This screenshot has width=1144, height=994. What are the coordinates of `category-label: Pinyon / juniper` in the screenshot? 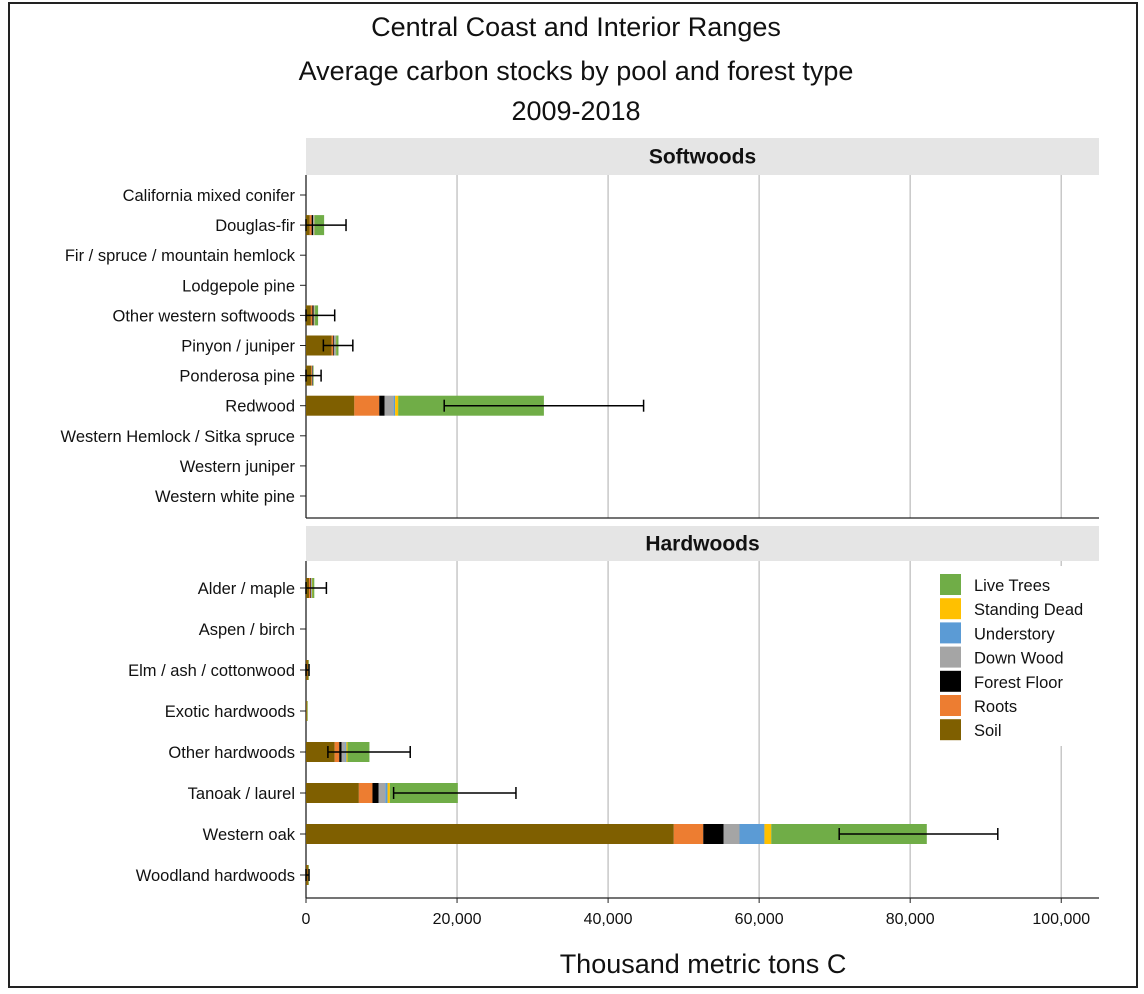 It's located at (238, 347).